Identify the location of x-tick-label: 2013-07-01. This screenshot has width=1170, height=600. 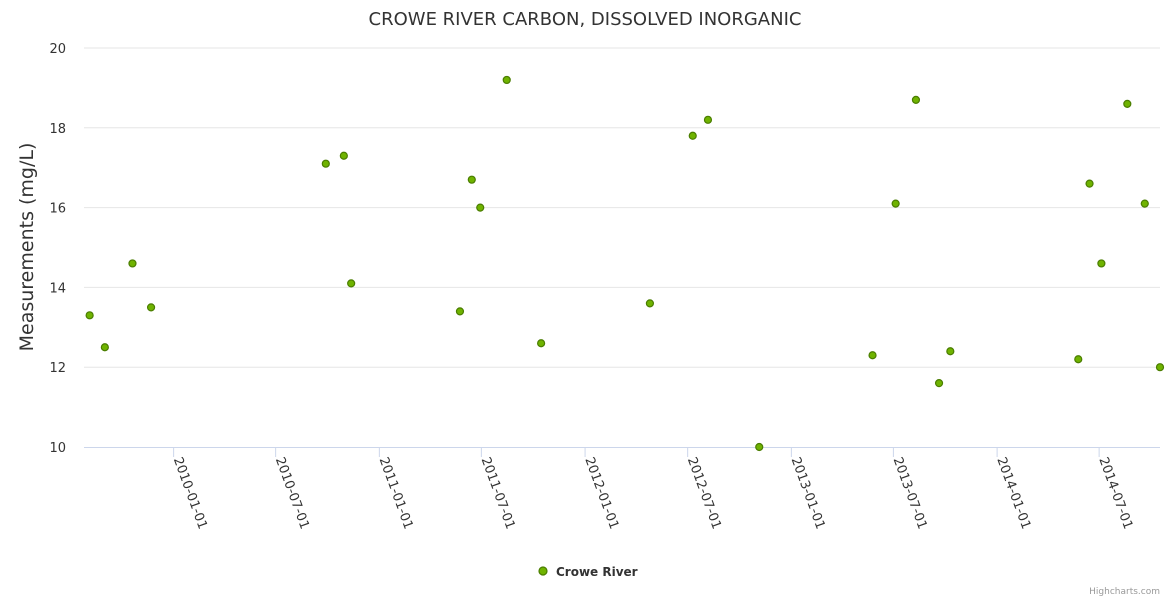
(910, 493).